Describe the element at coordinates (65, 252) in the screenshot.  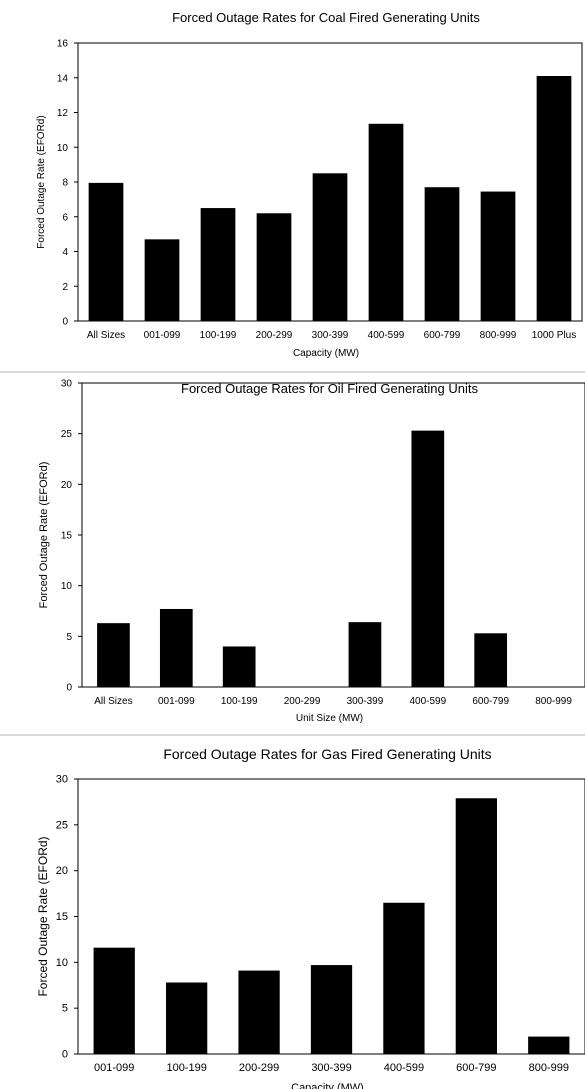
I see `coal-y-tick-label: 4` at that location.